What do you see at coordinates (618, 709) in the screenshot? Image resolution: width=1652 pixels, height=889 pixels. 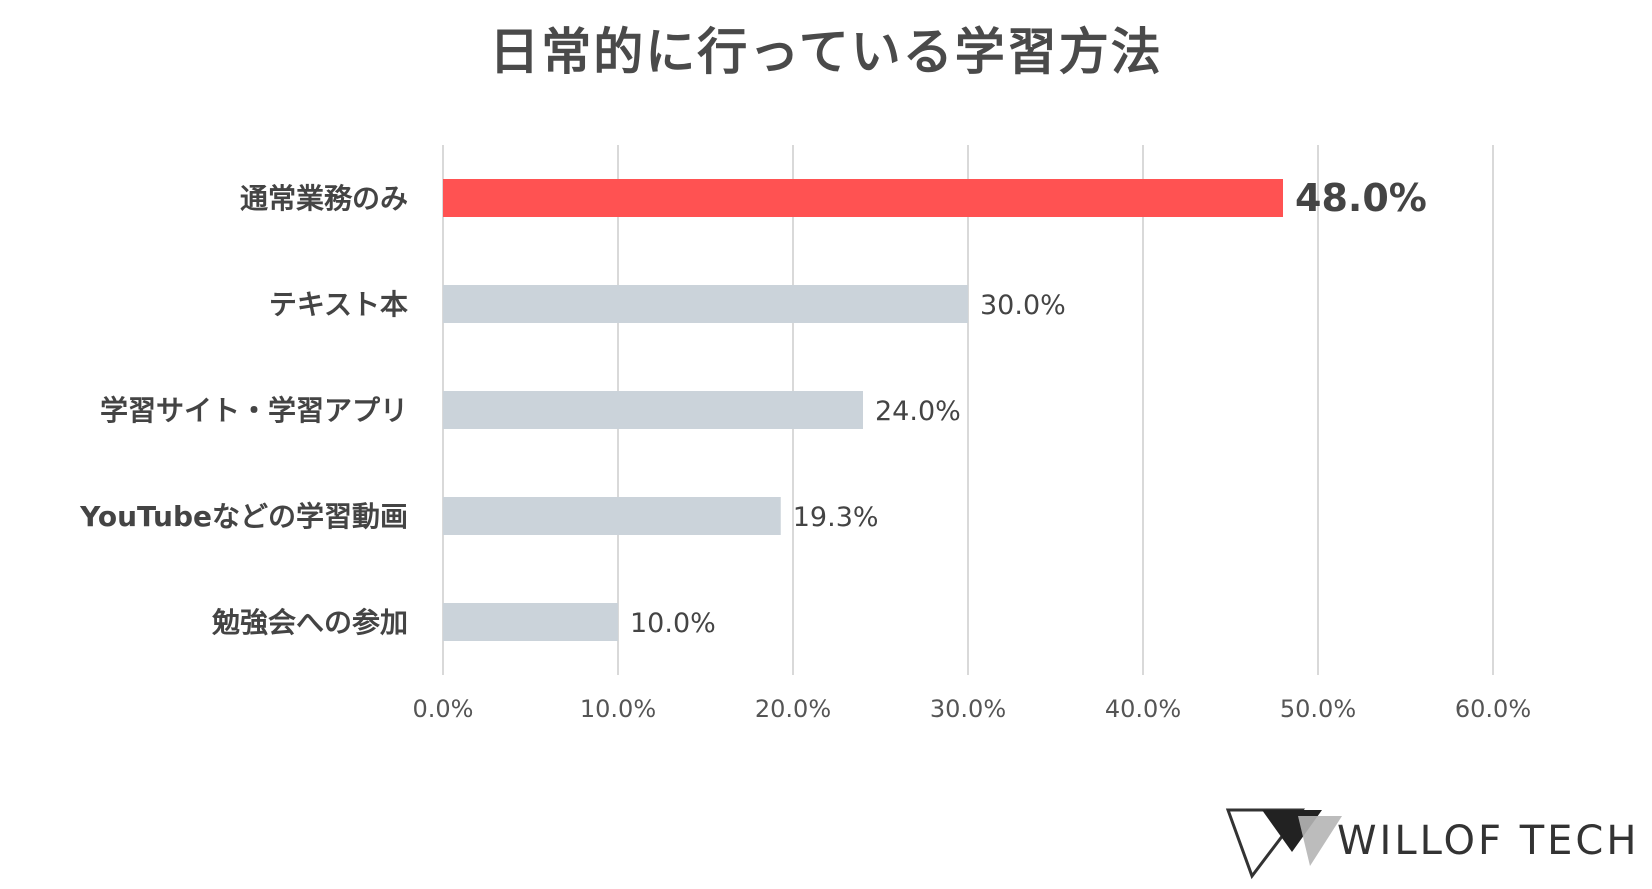 I see `x-tick-label: 10.0%` at bounding box center [618, 709].